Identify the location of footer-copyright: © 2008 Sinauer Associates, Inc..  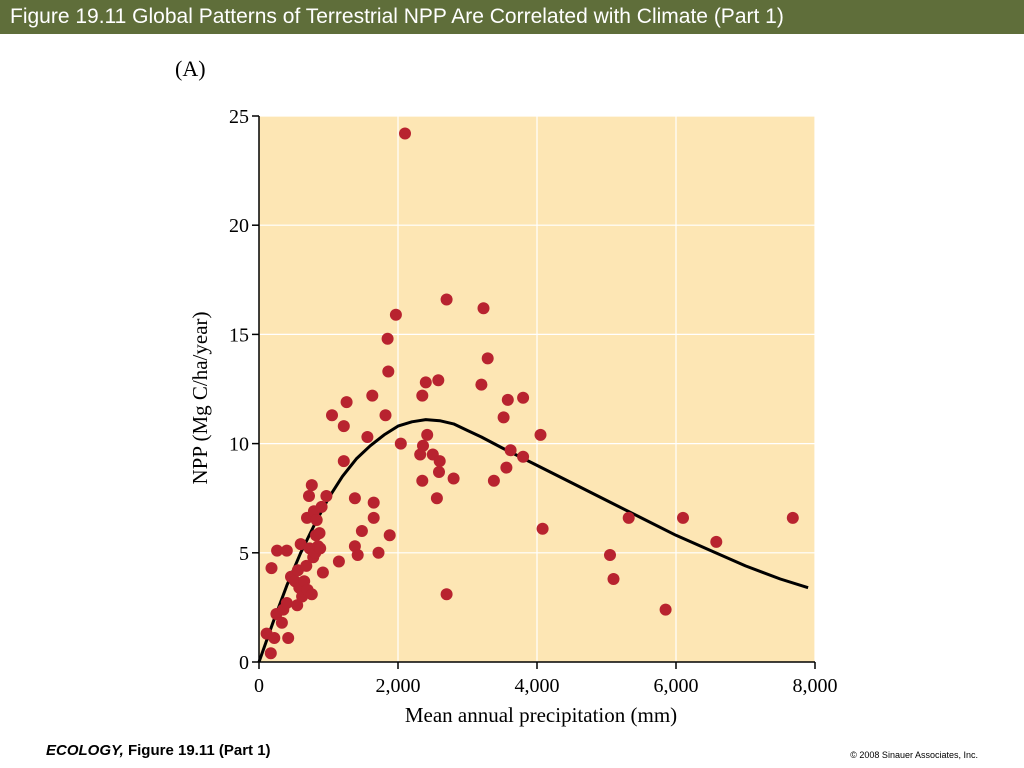
(914, 755).